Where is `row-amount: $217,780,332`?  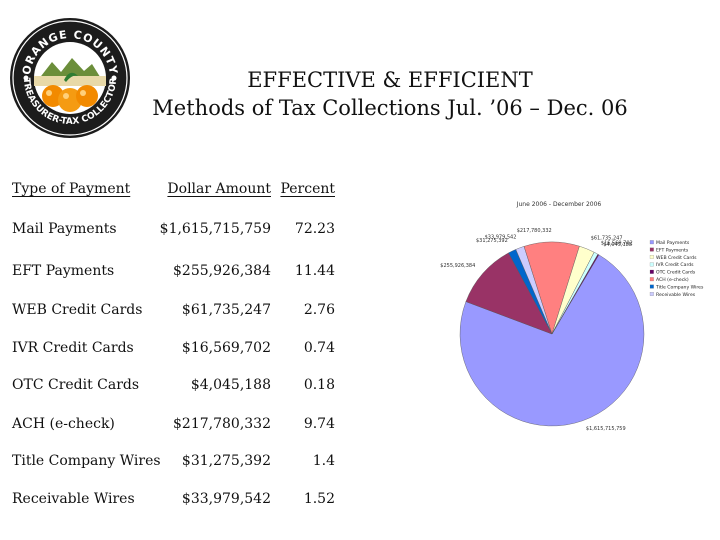
row-amount: $217,780,332 is located at coordinates (222, 424).